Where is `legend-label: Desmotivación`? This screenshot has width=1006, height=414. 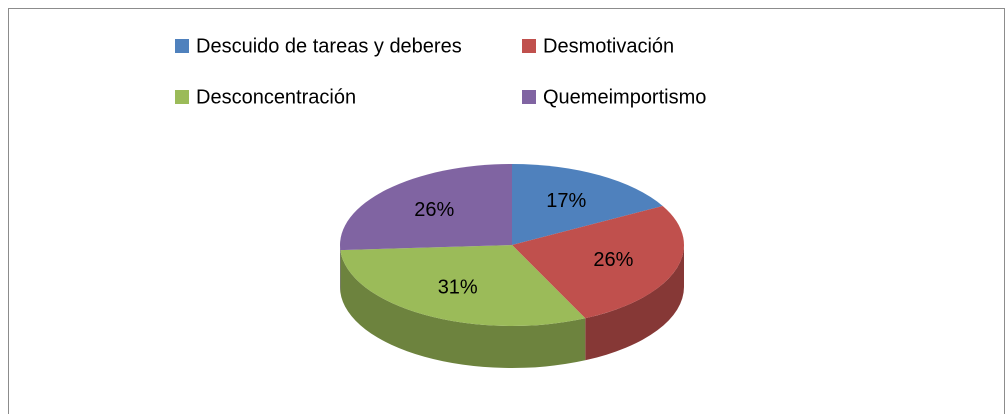
legend-label: Desmotivación is located at coordinates (608, 46).